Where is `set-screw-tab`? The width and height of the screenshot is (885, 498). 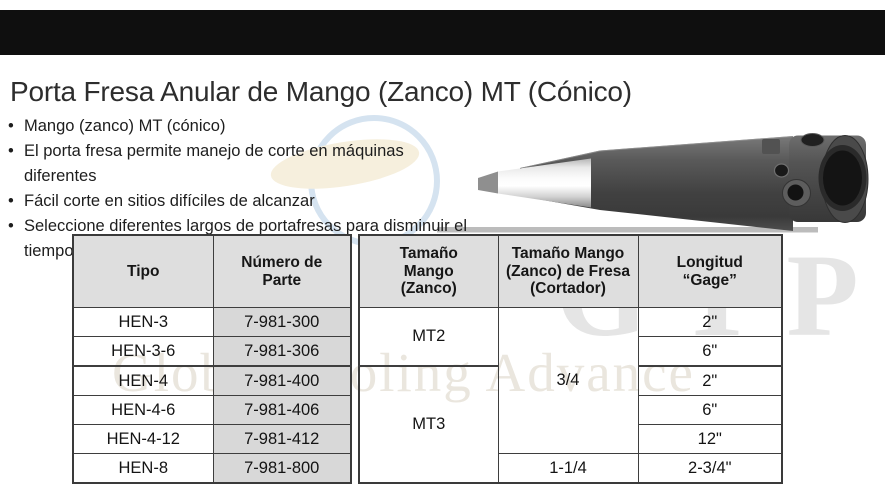
set-screw-tab is located at coordinates (771, 146).